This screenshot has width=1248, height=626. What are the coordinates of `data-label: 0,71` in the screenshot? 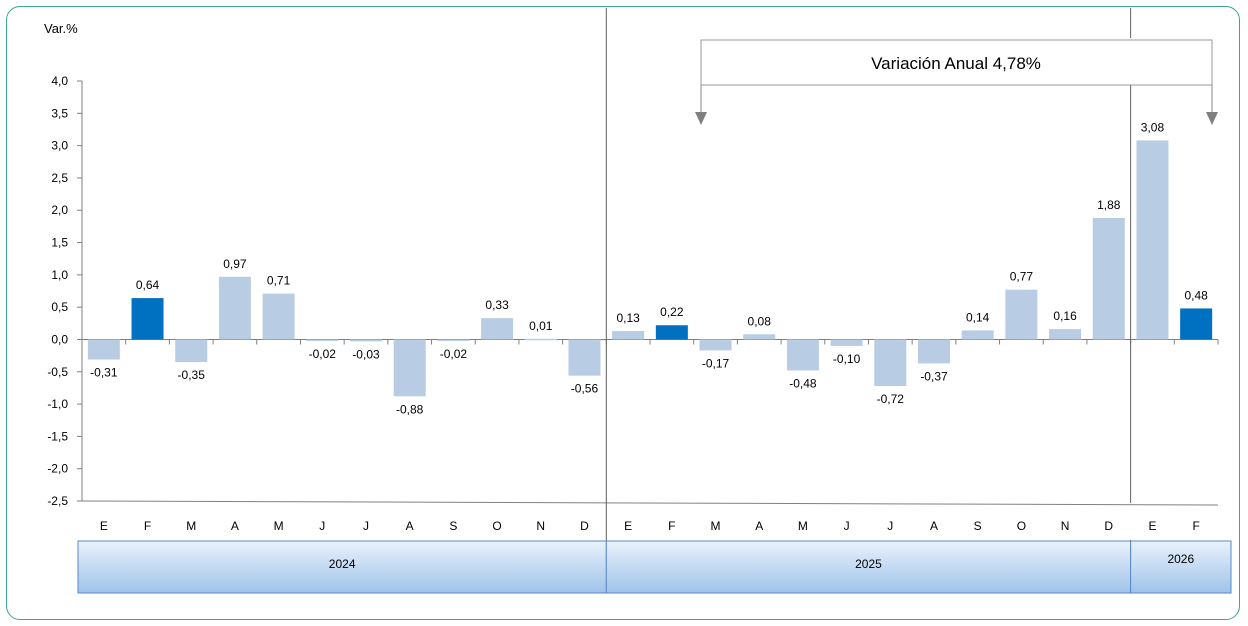 It's located at (279, 281).